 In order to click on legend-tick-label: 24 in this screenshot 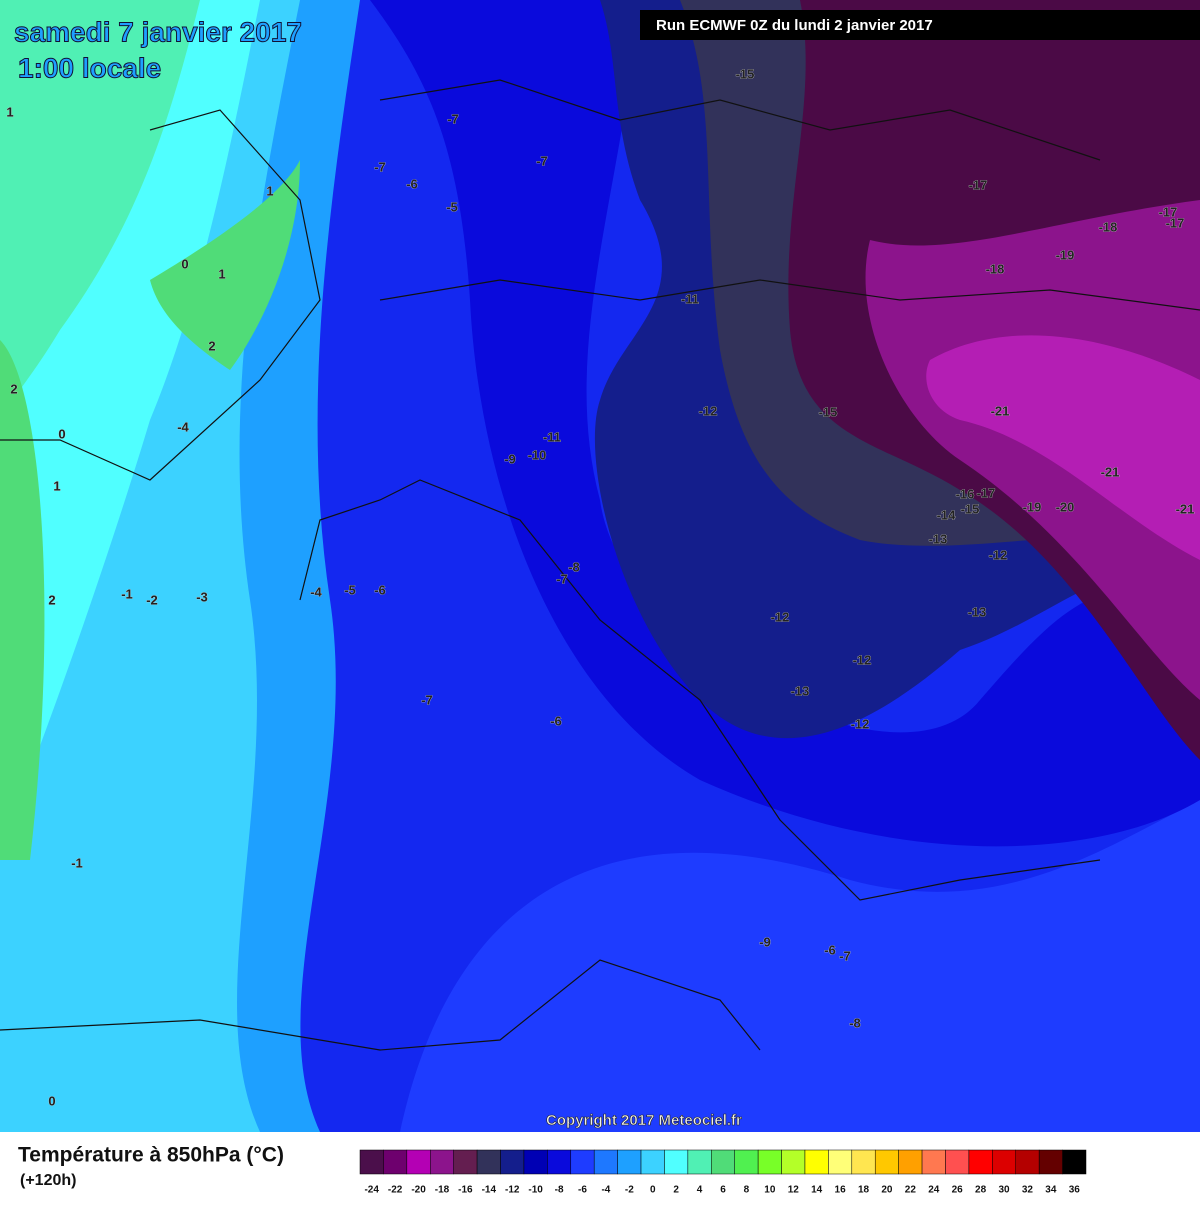, I will do `click(934, 1190)`.